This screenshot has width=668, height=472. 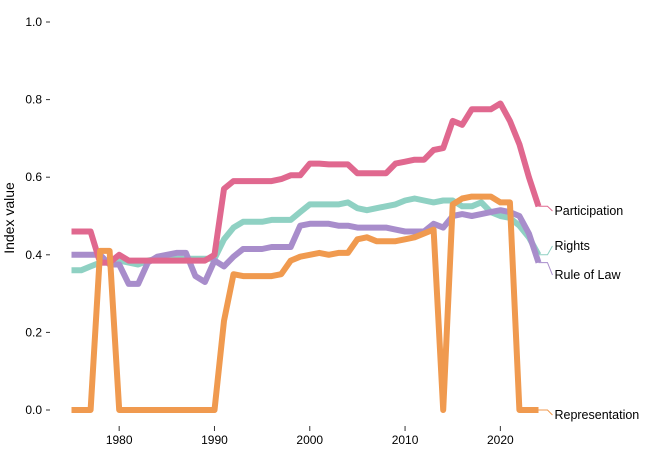 I want to click on series-end-label: Rule of Law, so click(x=587, y=275).